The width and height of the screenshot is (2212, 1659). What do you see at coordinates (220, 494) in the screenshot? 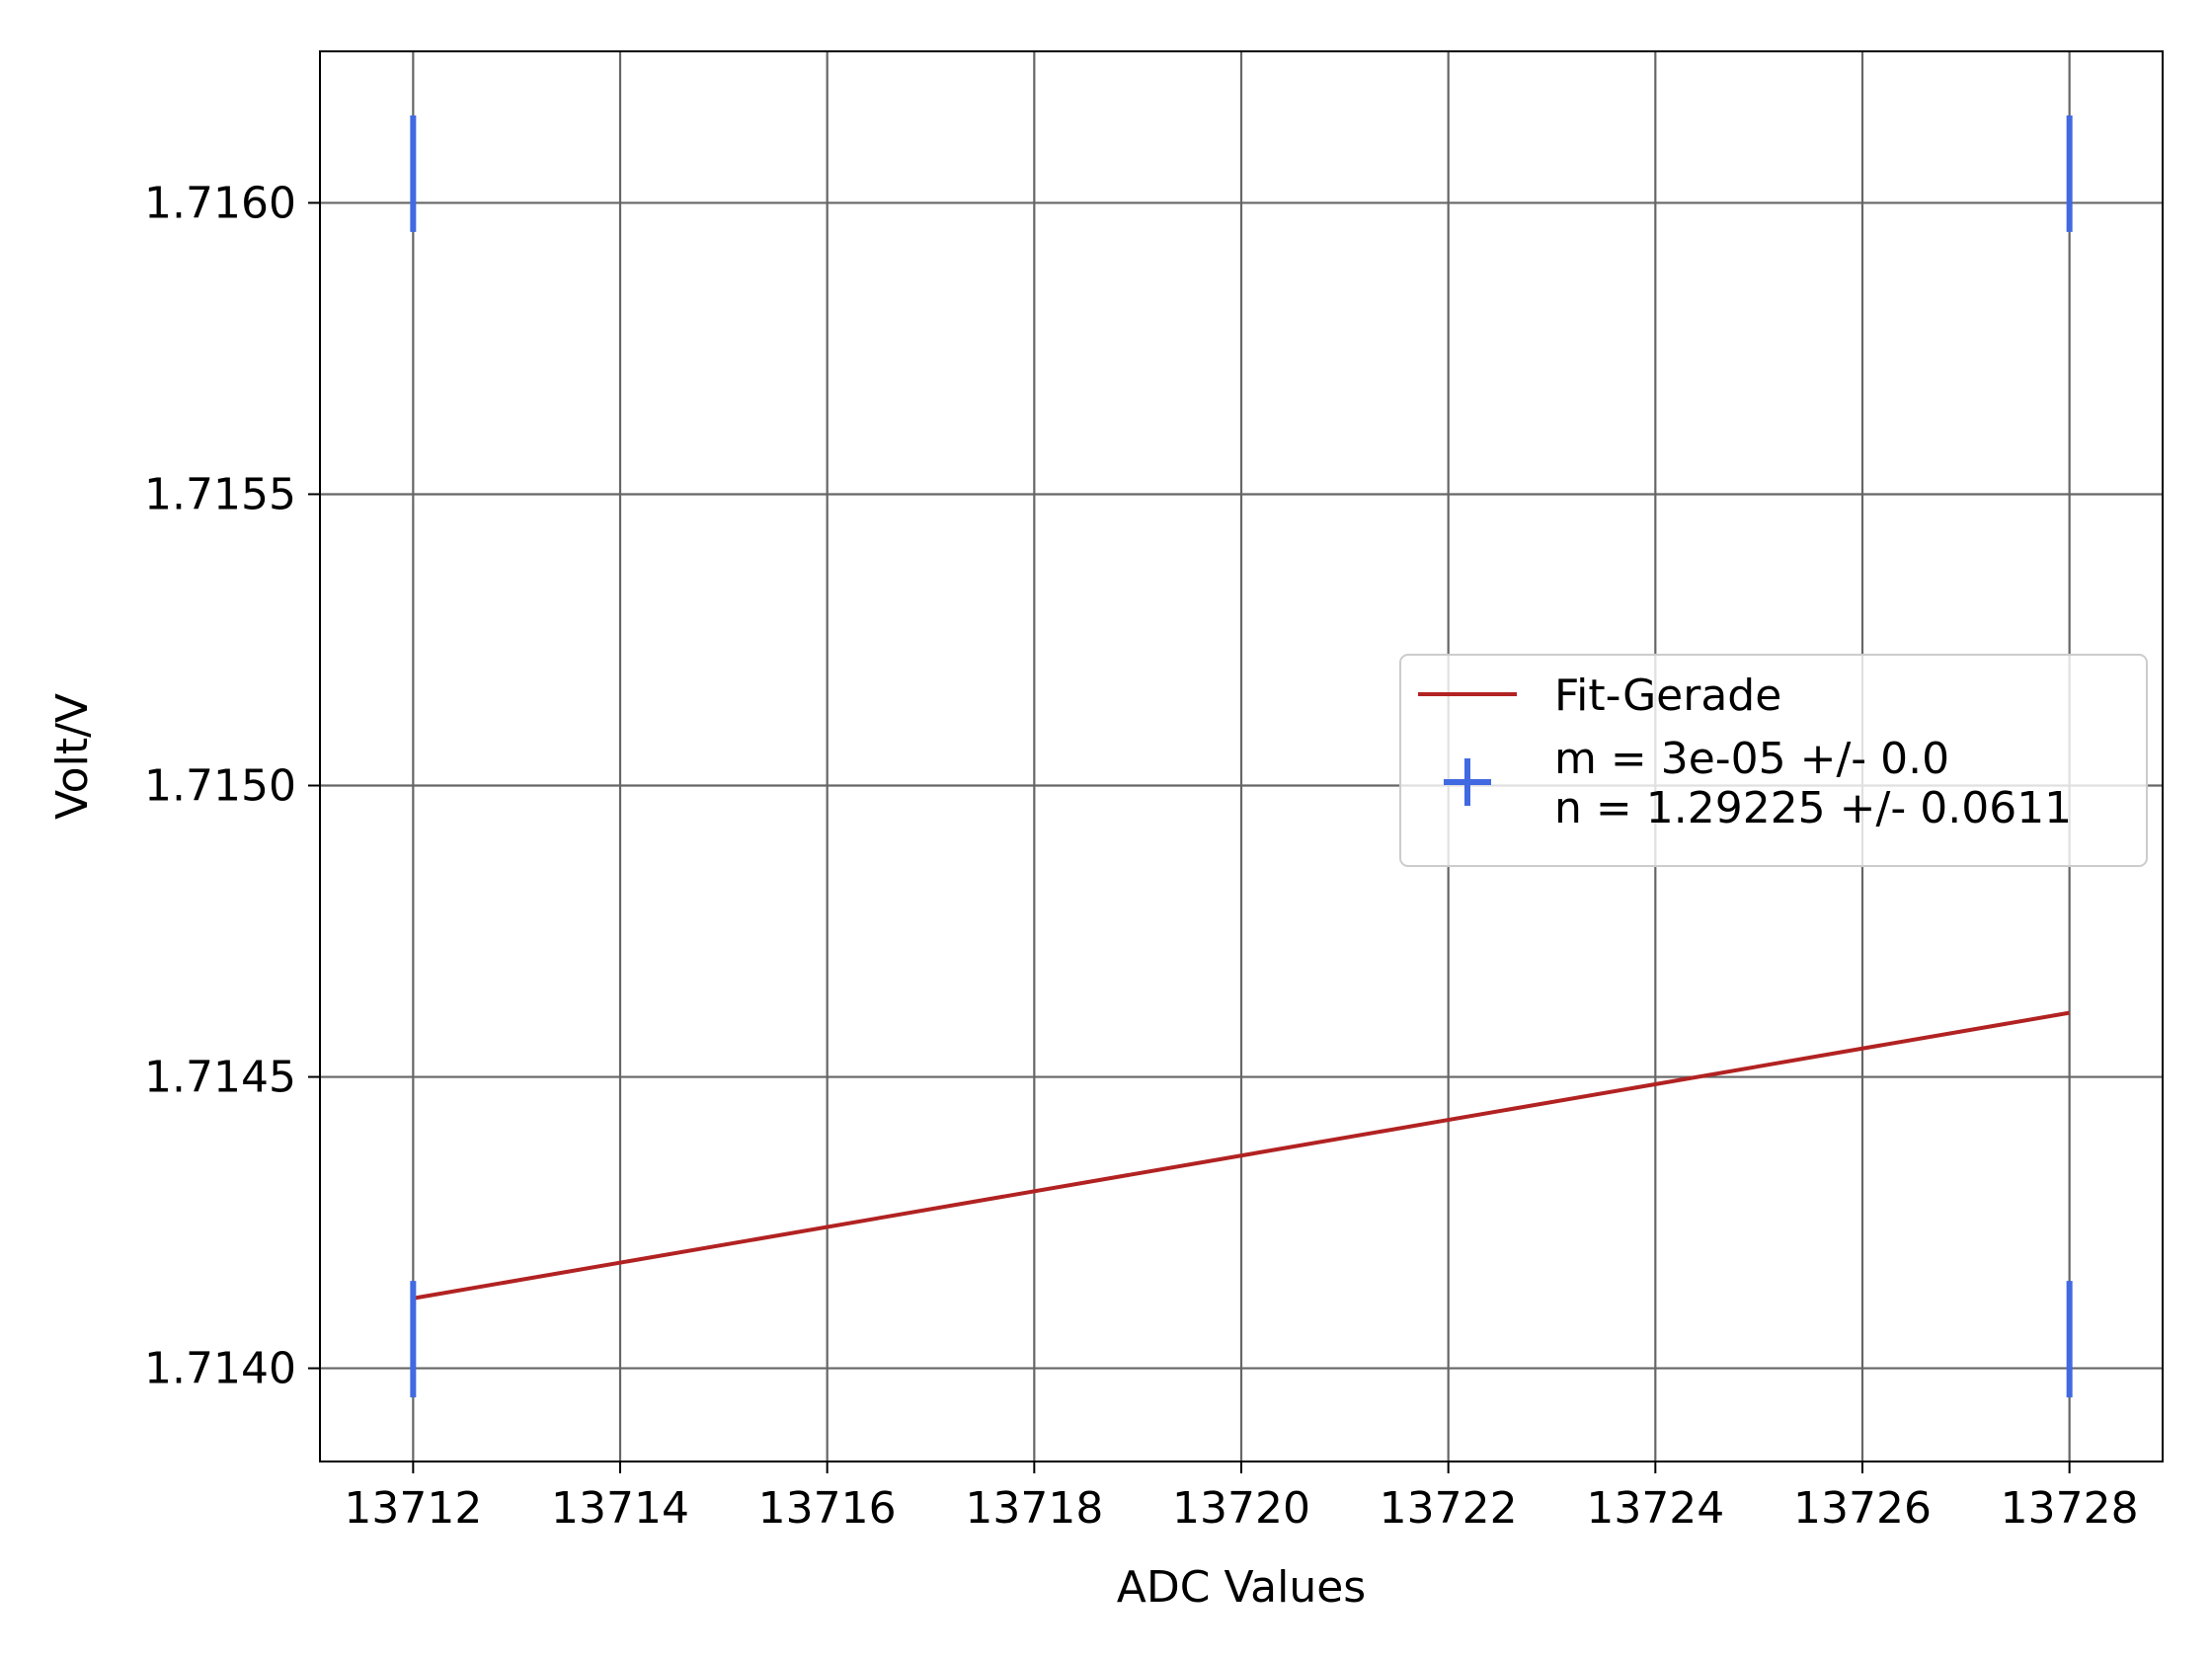
I see `y-tick-label: 1.7155` at bounding box center [220, 494].